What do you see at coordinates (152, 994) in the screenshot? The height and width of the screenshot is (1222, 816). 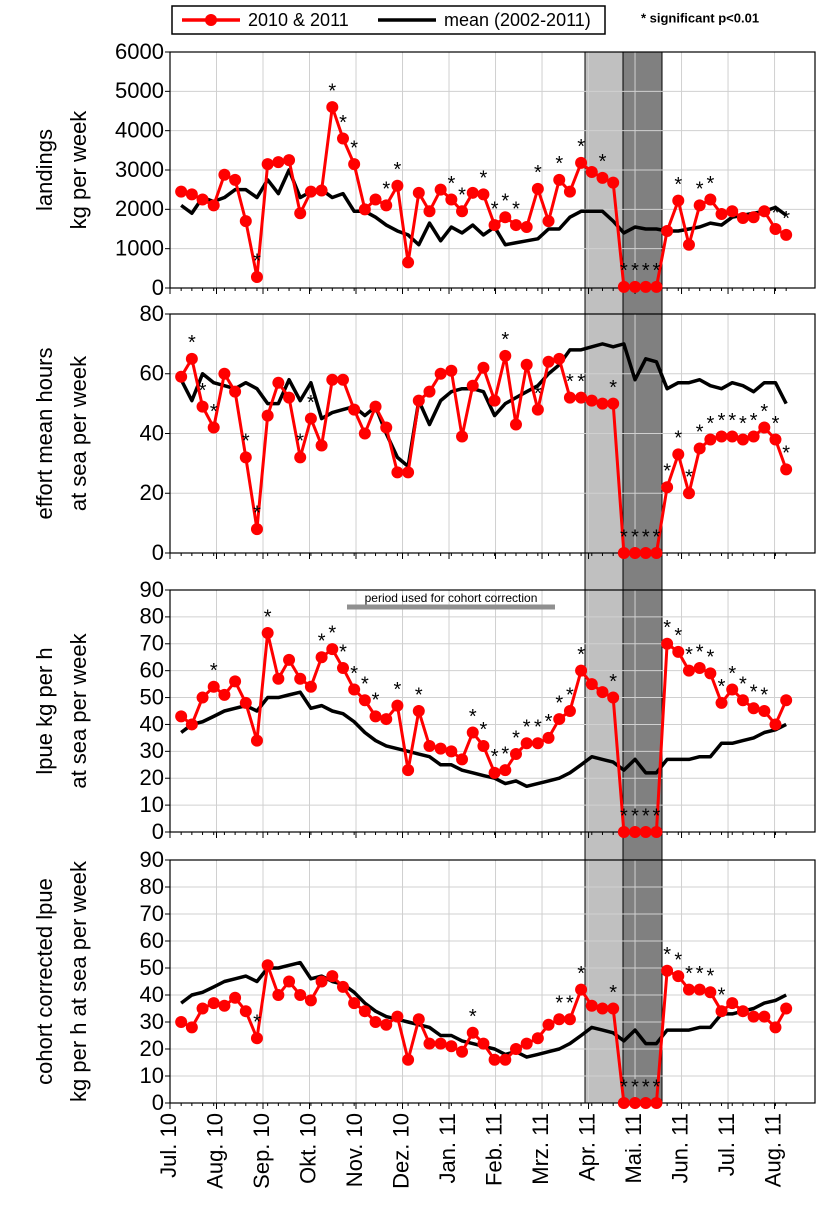 I see `y-tick-label: 40` at bounding box center [152, 994].